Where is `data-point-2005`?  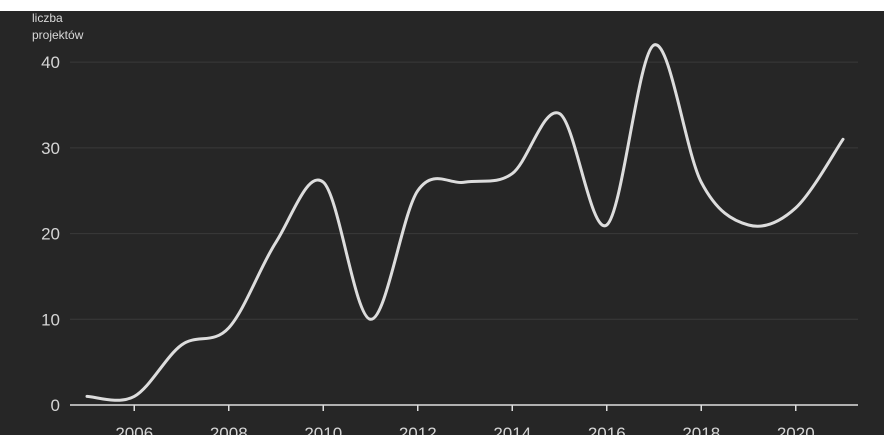 data-point-2005 is located at coordinates (87, 396).